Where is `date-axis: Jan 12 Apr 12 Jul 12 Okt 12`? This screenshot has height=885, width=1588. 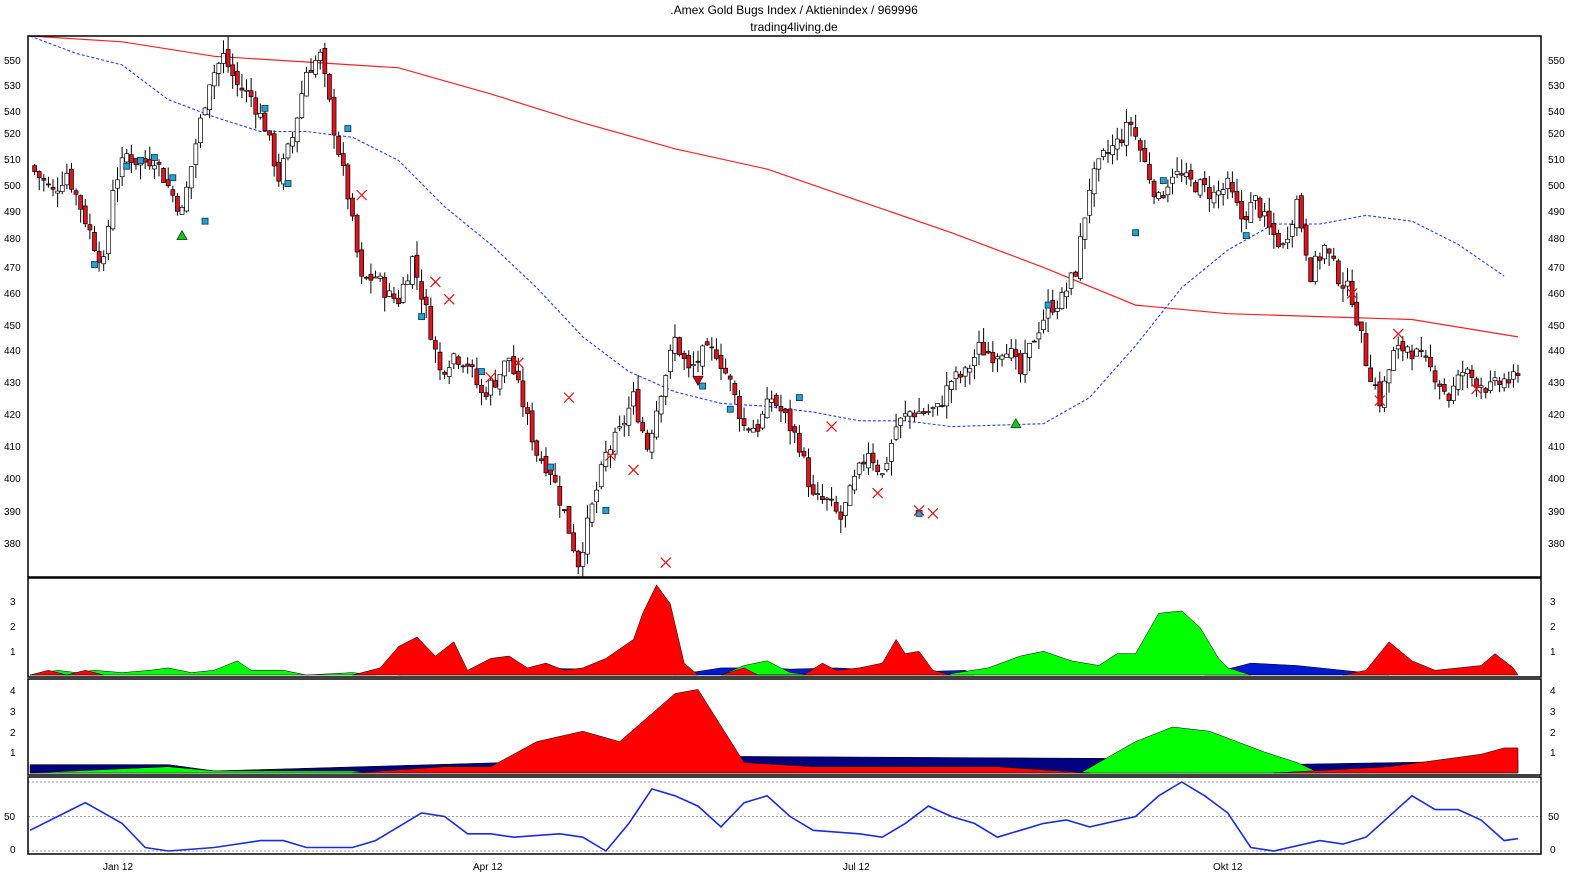 date-axis: Jan 12 Apr 12 Jul 12 Okt 12 is located at coordinates (673, 867).